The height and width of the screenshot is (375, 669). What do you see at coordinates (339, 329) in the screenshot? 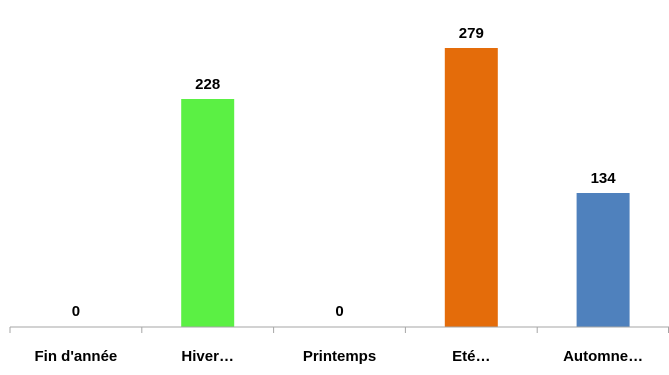
I see `x-axis` at bounding box center [339, 329].